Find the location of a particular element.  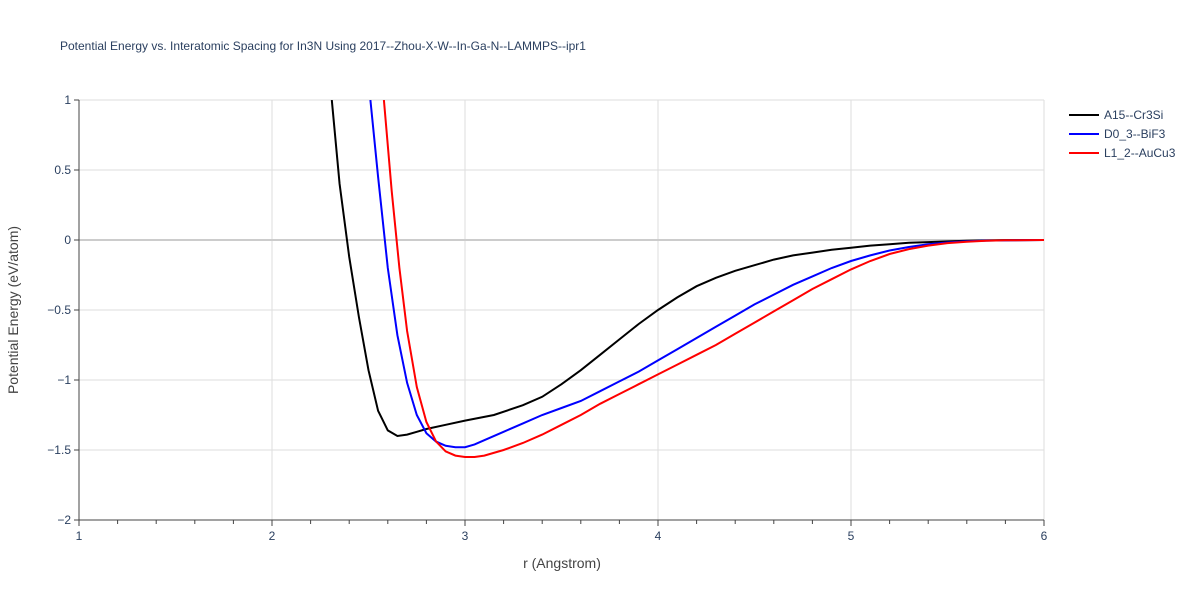

legend-label: D0_3--BiF3 is located at coordinates (1135, 134).